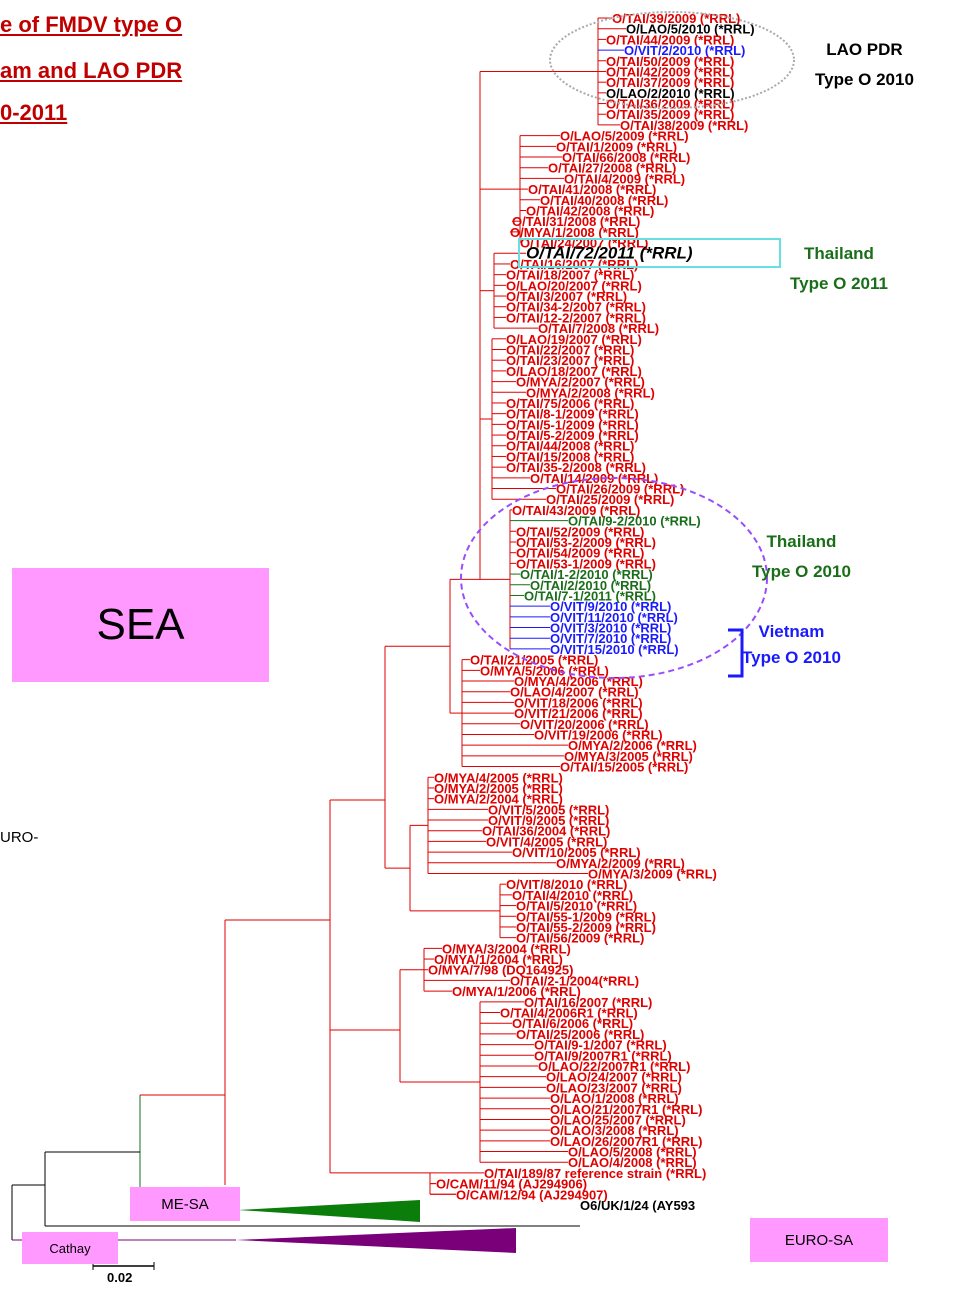 Image resolution: width=967 pixels, height=1290 pixels. What do you see at coordinates (580, 938) in the screenshot?
I see `leaf-label: O/TAI/56/2009 (*RRL)` at bounding box center [580, 938].